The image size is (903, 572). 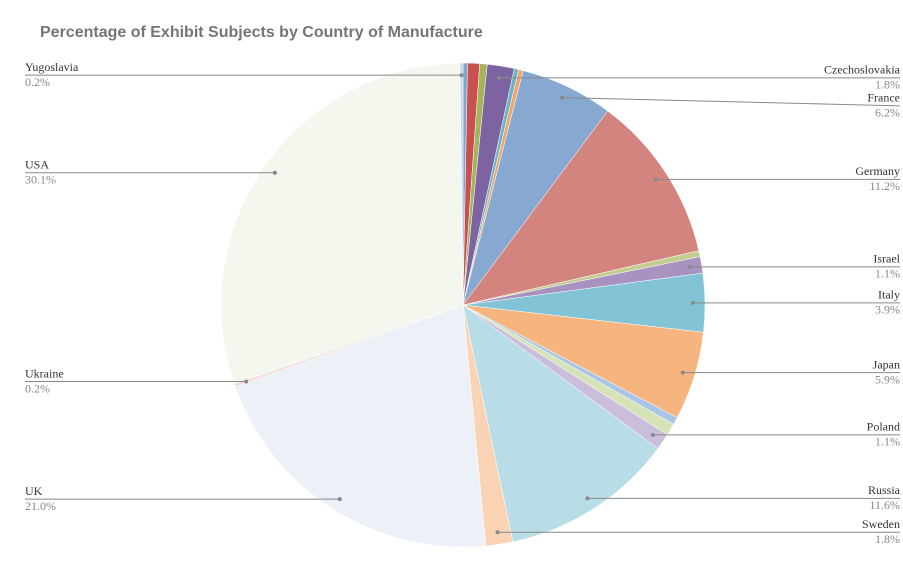 What do you see at coordinates (877, 171) in the screenshot?
I see `slice-label: Germany` at bounding box center [877, 171].